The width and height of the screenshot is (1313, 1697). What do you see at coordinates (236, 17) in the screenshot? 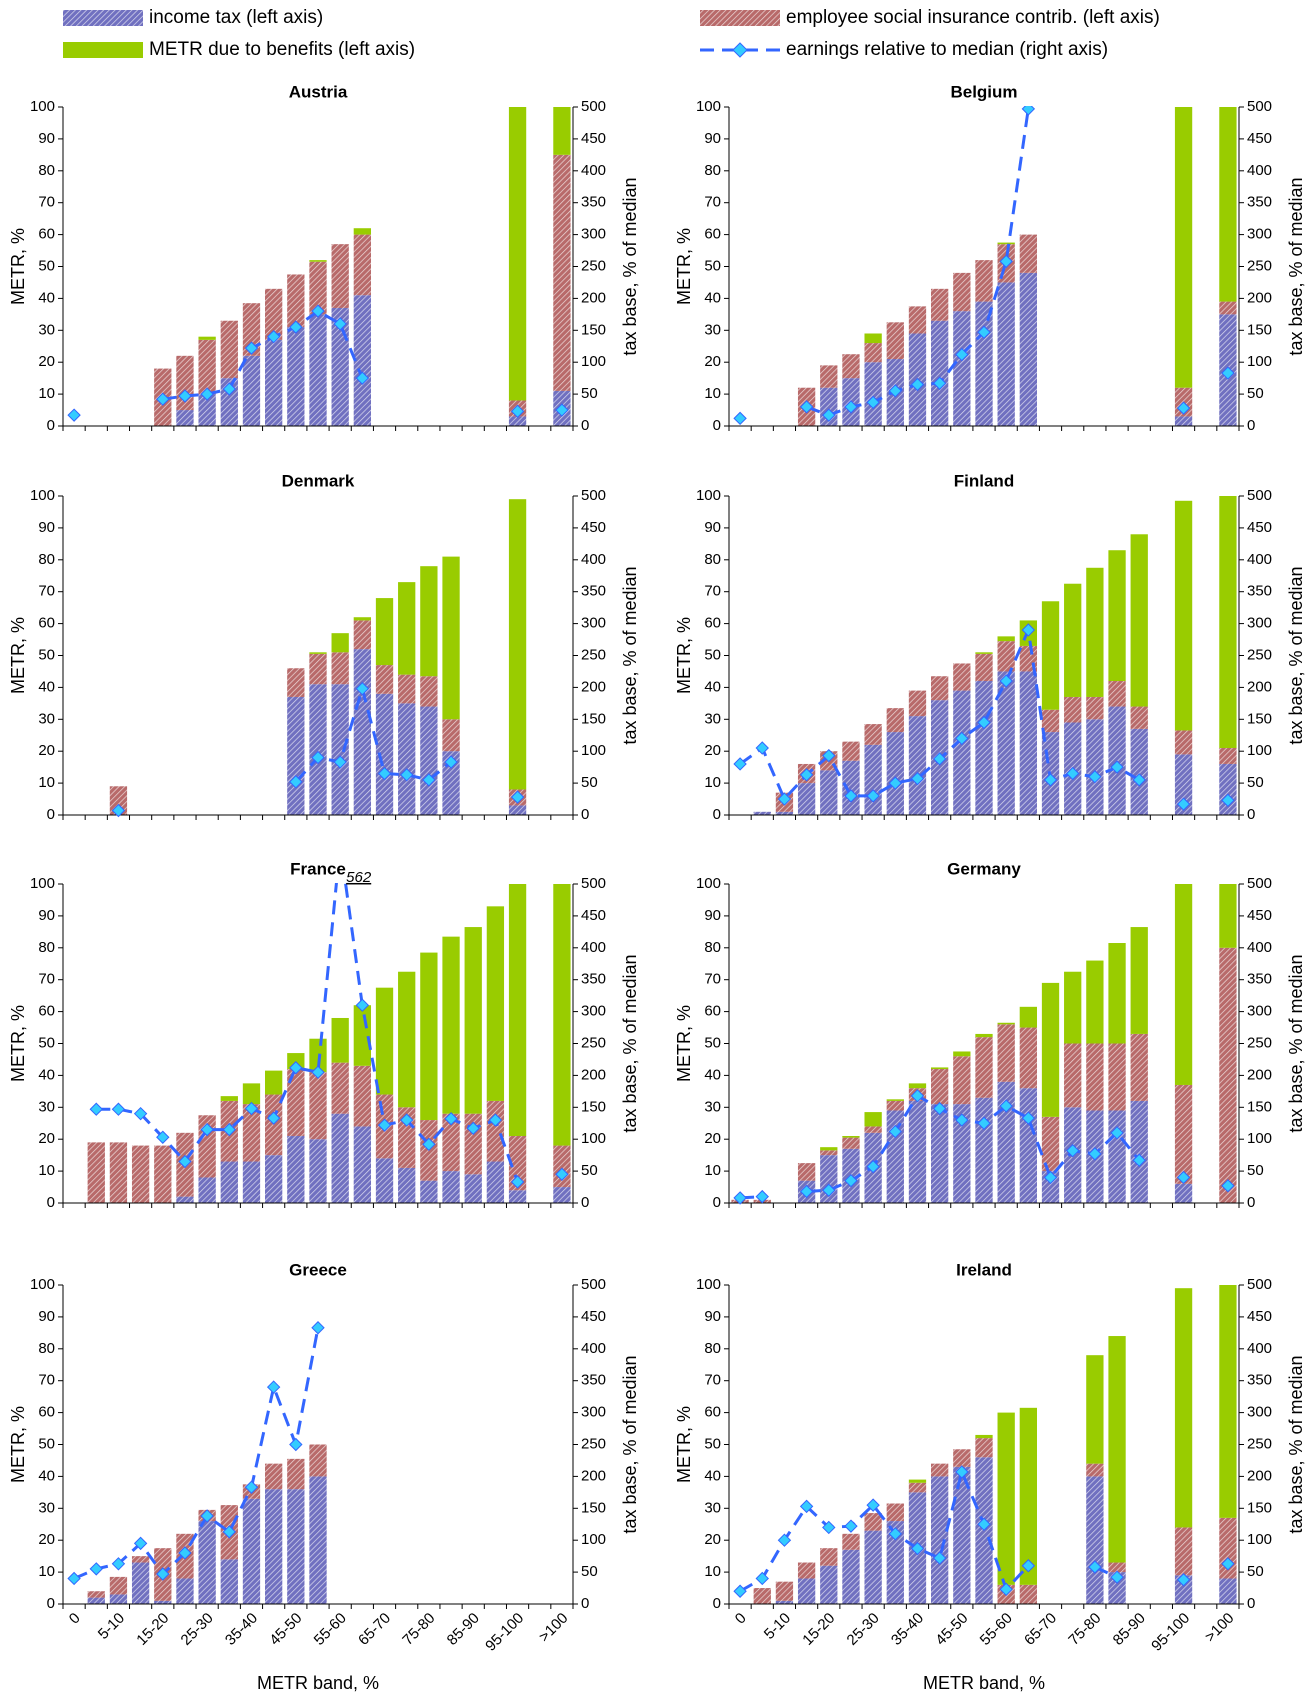
I see `legend-label: income tax (left axis)` at bounding box center [236, 17].